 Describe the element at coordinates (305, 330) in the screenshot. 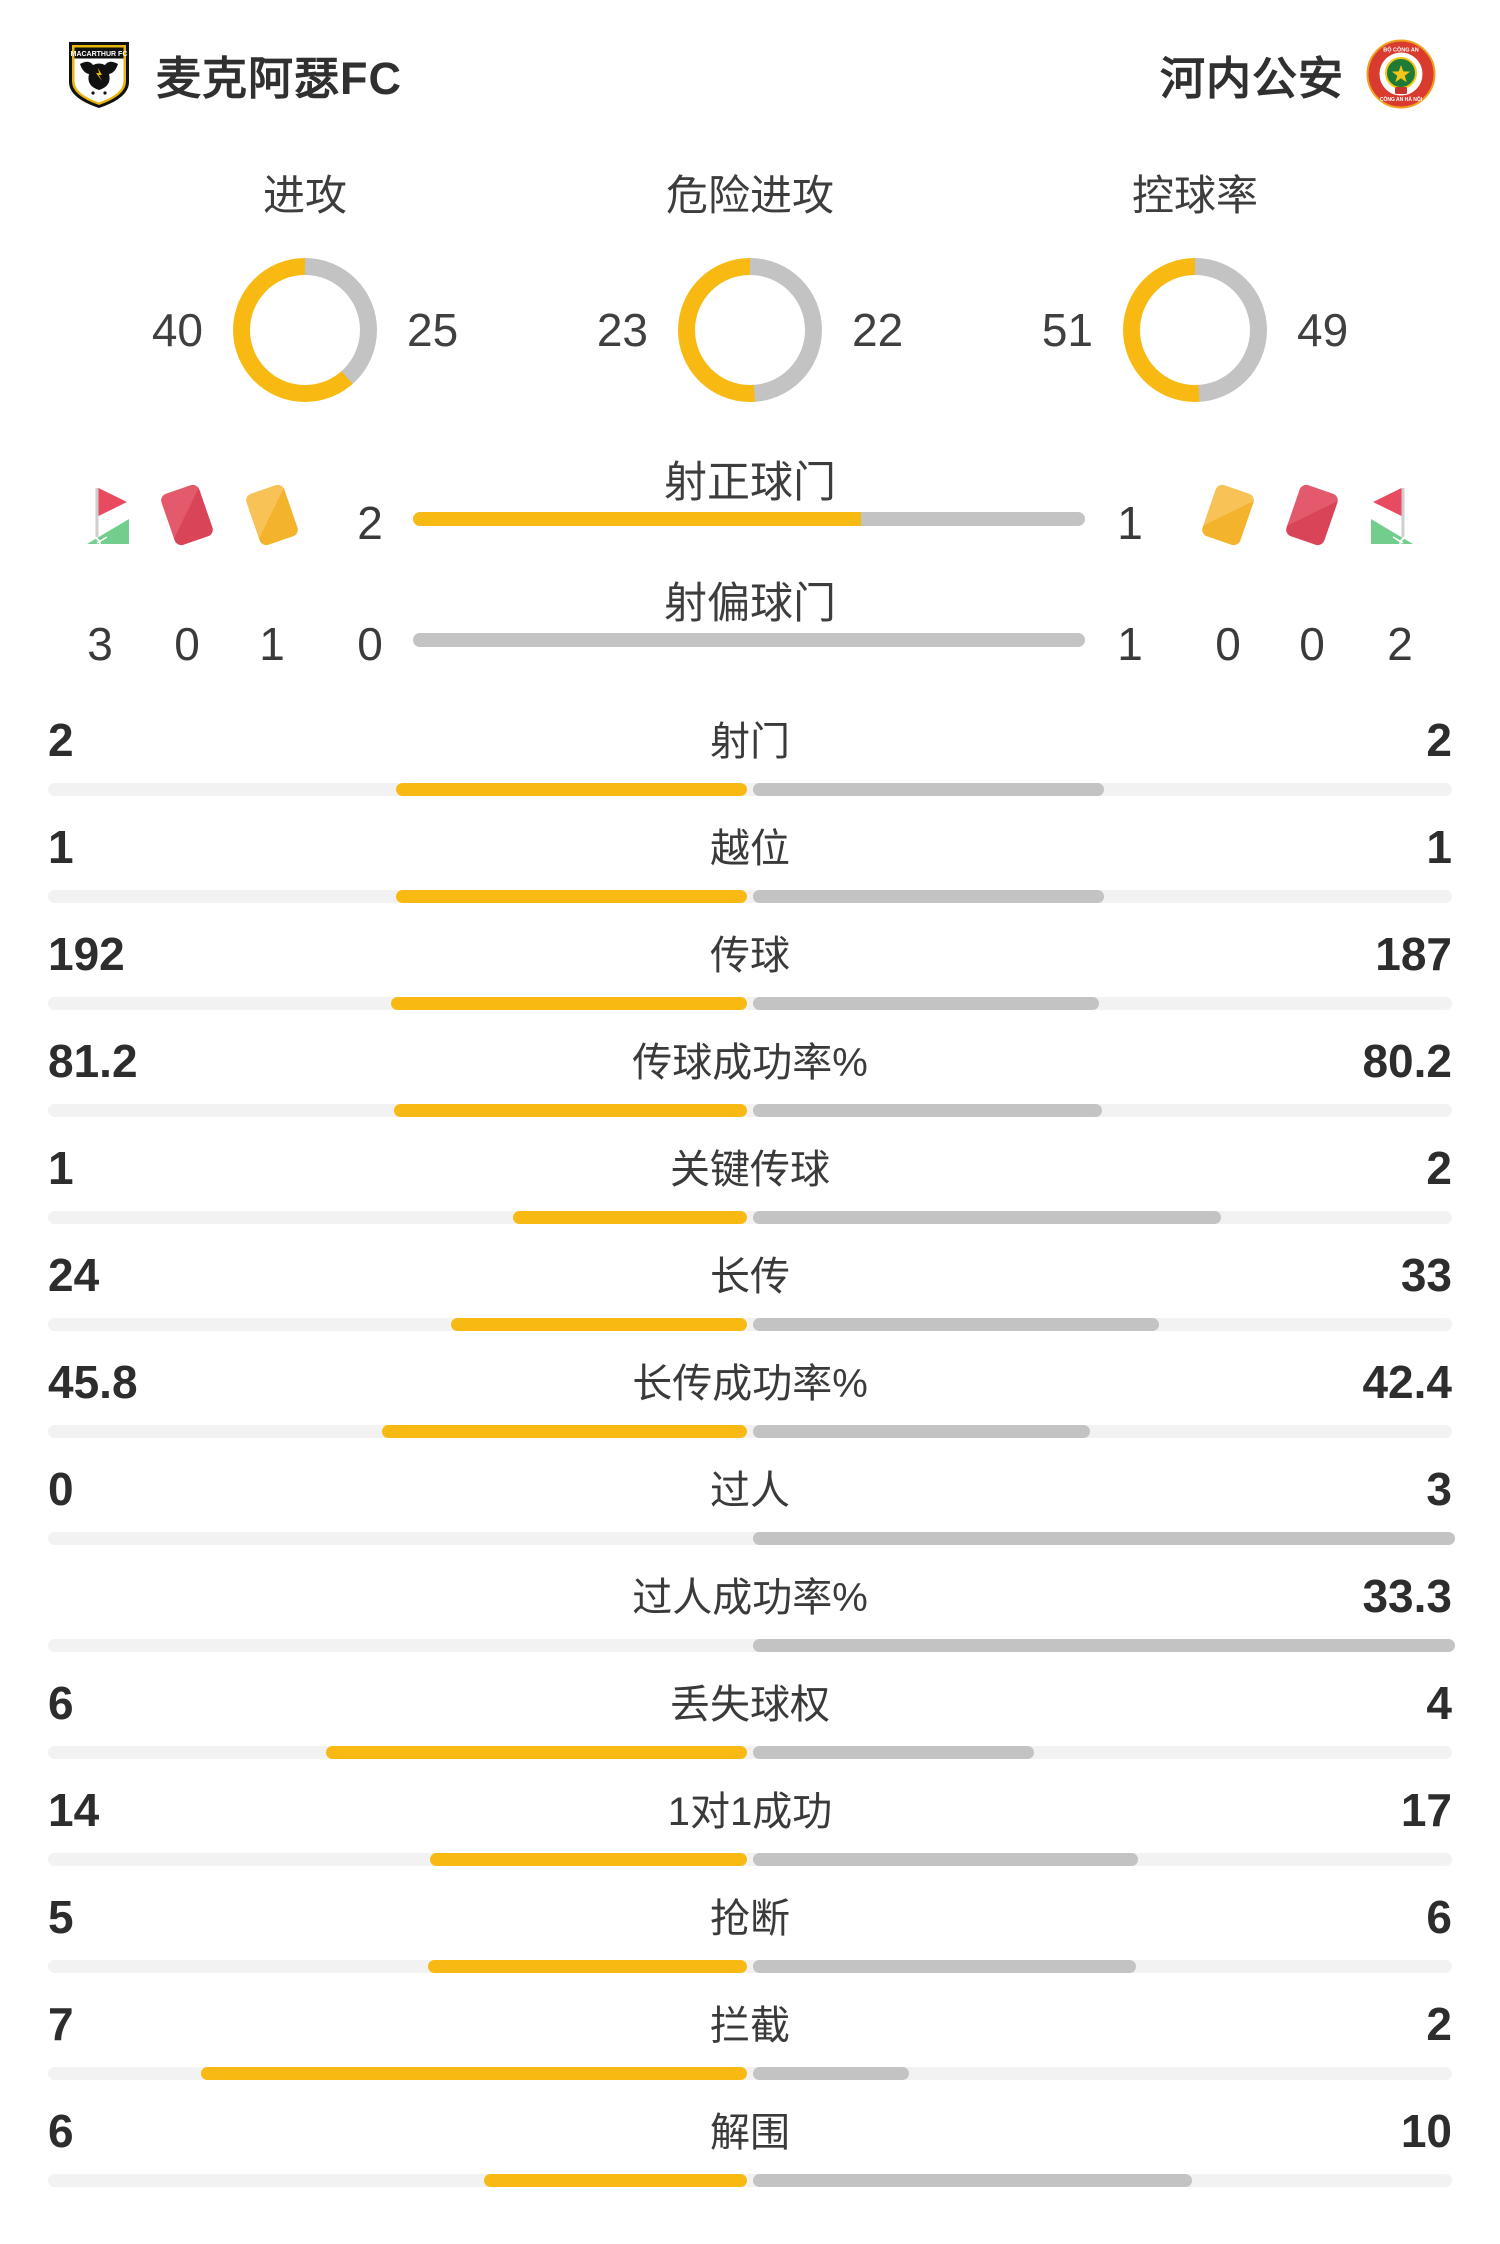

I see `attacks-donut-chart` at that location.